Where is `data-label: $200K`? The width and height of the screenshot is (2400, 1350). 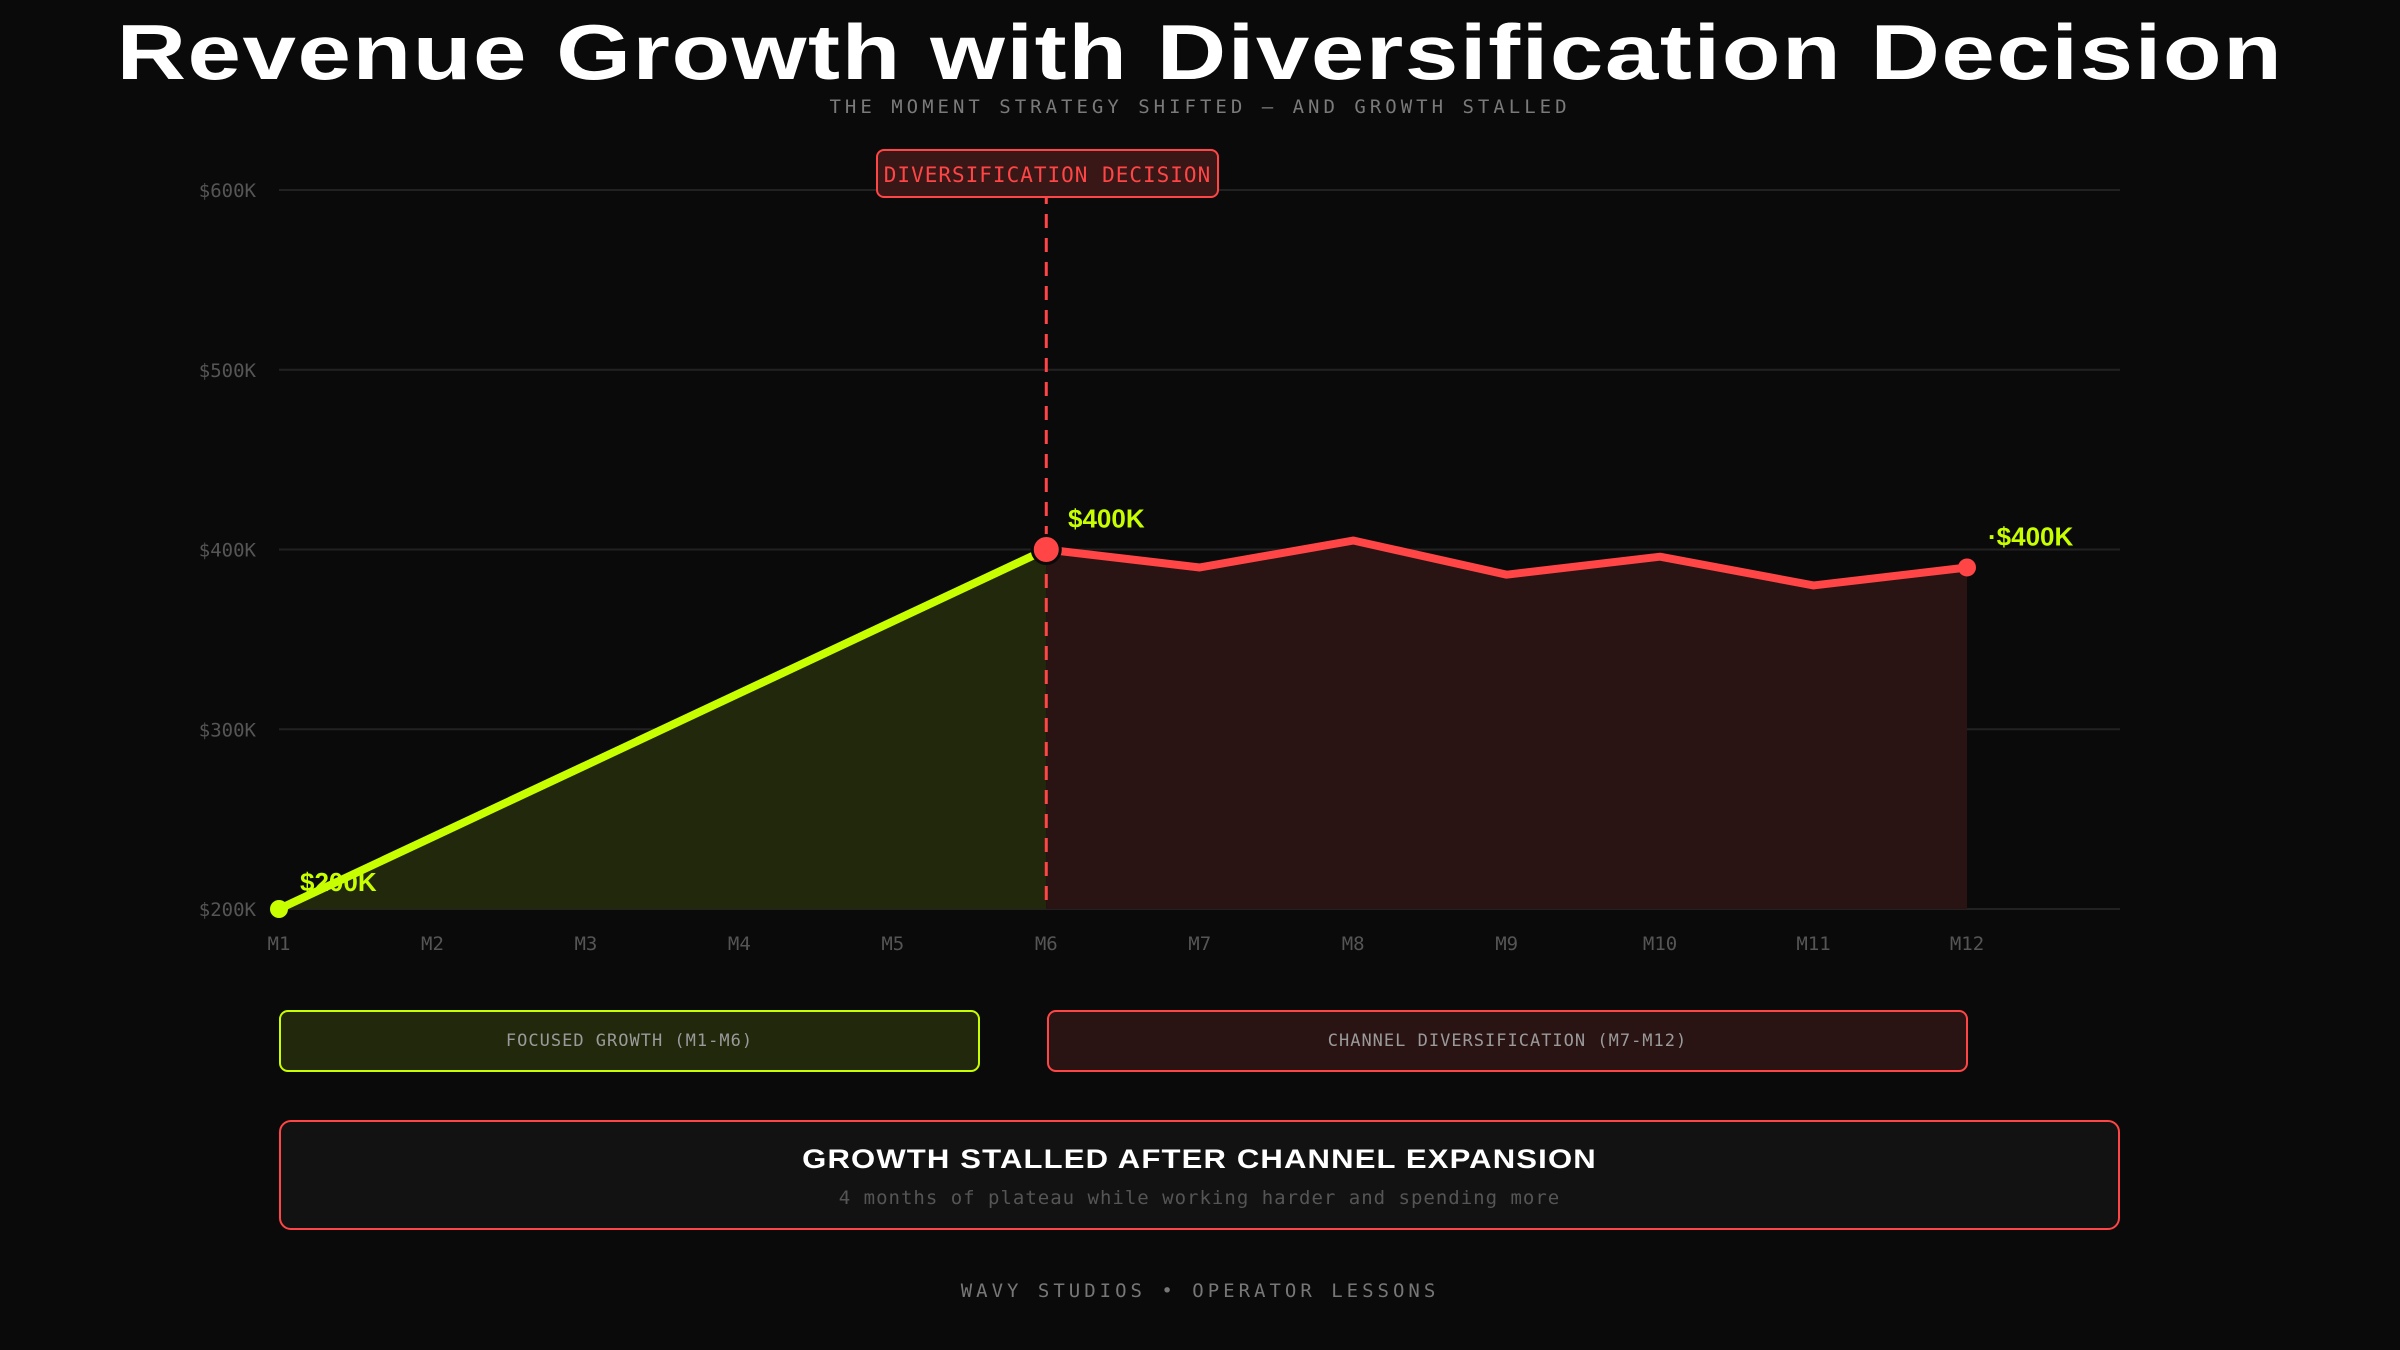
data-label: $200K is located at coordinates (338, 882).